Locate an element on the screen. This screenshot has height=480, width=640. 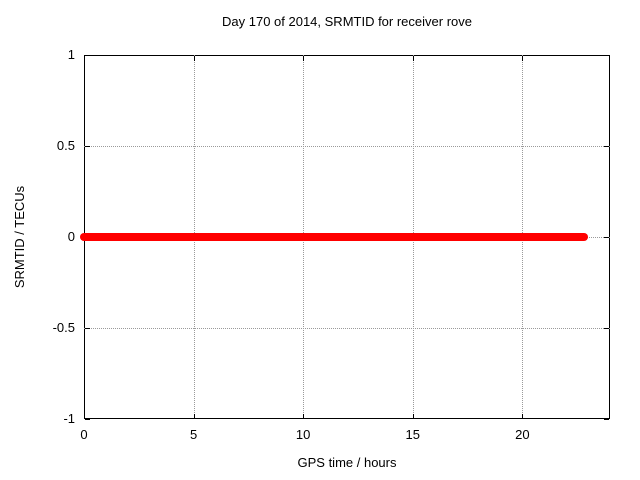
data-line-srmtid is located at coordinates (334, 237).